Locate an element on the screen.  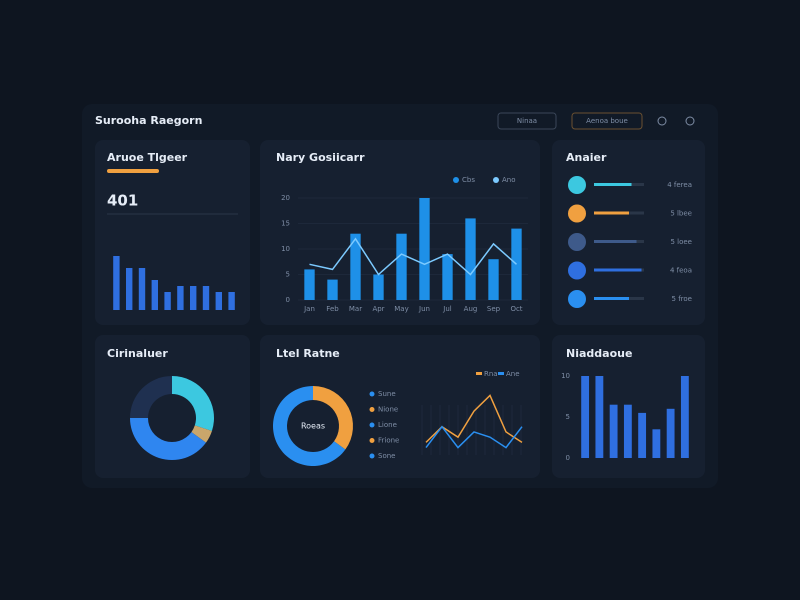
x-tick-label: May is located at coordinates (401, 309).